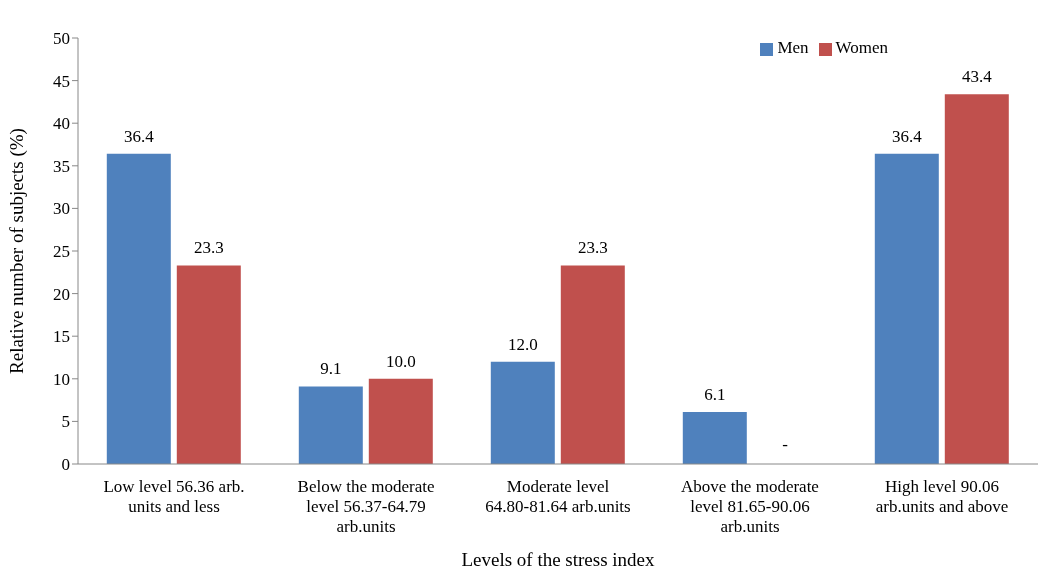  Describe the element at coordinates (558, 559) in the screenshot. I see `x-axis-title: Levels of the stress index` at that location.